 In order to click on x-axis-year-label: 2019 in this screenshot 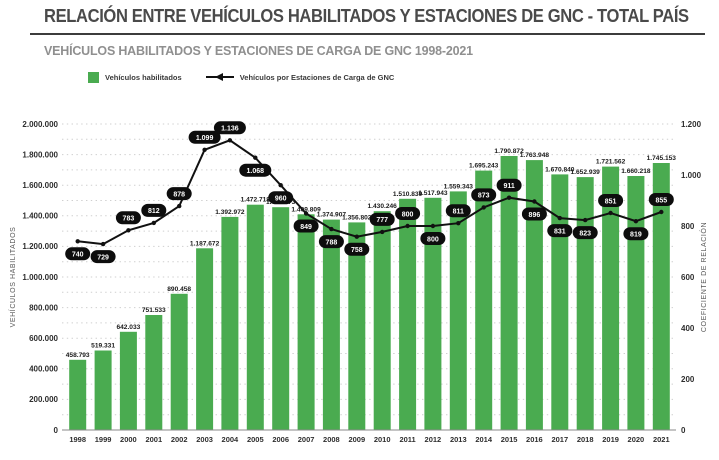, I will do `click(610, 439)`.